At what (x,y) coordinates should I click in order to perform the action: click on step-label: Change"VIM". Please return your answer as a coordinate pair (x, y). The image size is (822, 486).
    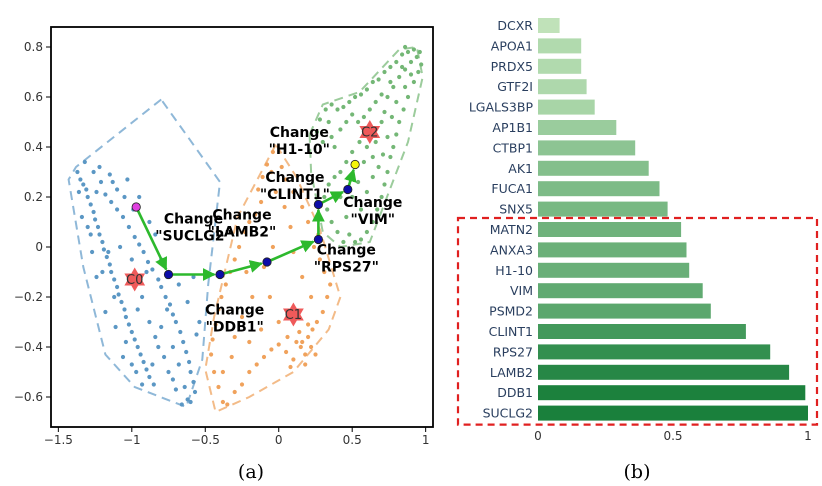
    Looking at the image, I should click on (372, 211).